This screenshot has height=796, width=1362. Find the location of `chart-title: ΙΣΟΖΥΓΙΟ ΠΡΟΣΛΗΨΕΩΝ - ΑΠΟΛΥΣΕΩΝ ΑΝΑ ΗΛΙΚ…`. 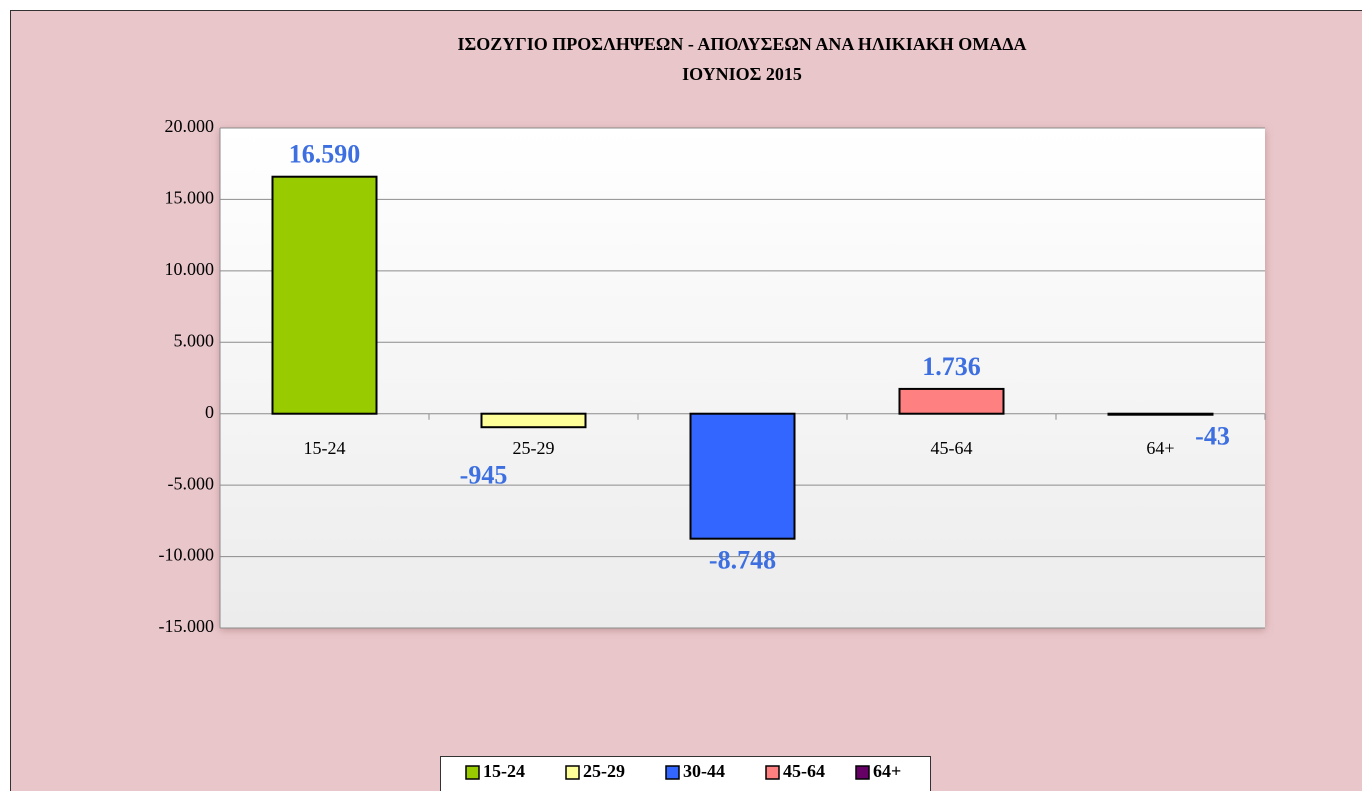

chart-title: ΙΣΟΖΥΓΙΟ ΠΡΟΣΛΗΨΕΩΝ - ΑΠΟΛΥΣΕΩΝ ΑΝΑ ΗΛΙΚ… is located at coordinates (741, 44).